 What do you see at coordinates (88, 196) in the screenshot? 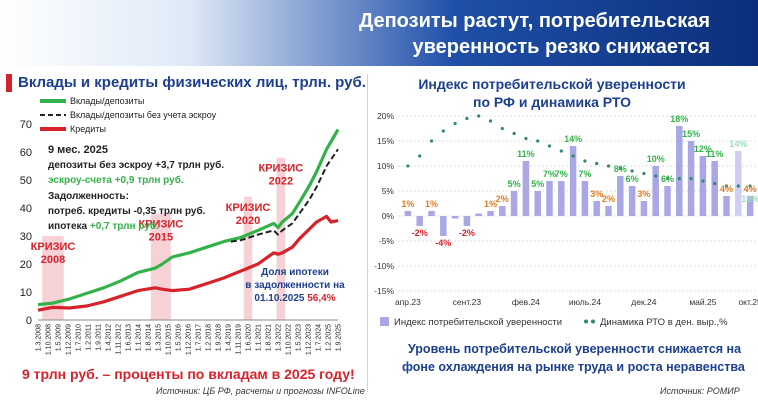
I see `annotation-debt: Задолженность:` at bounding box center [88, 196].